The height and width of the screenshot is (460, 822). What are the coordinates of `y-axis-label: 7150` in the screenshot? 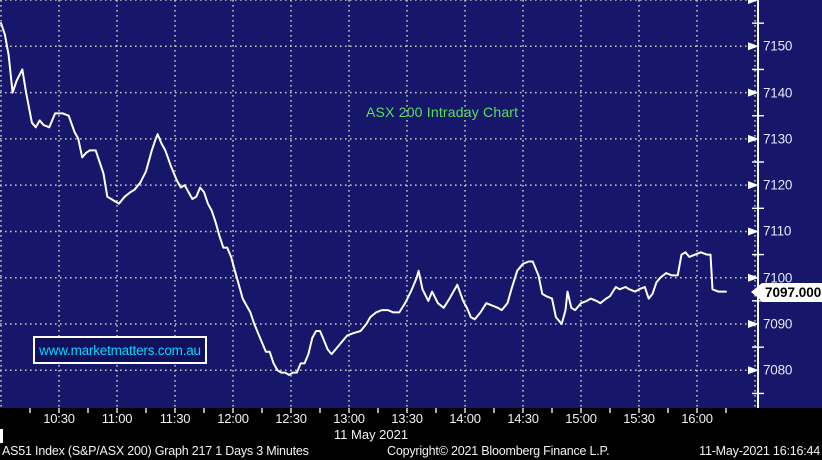 It's located at (778, 46).